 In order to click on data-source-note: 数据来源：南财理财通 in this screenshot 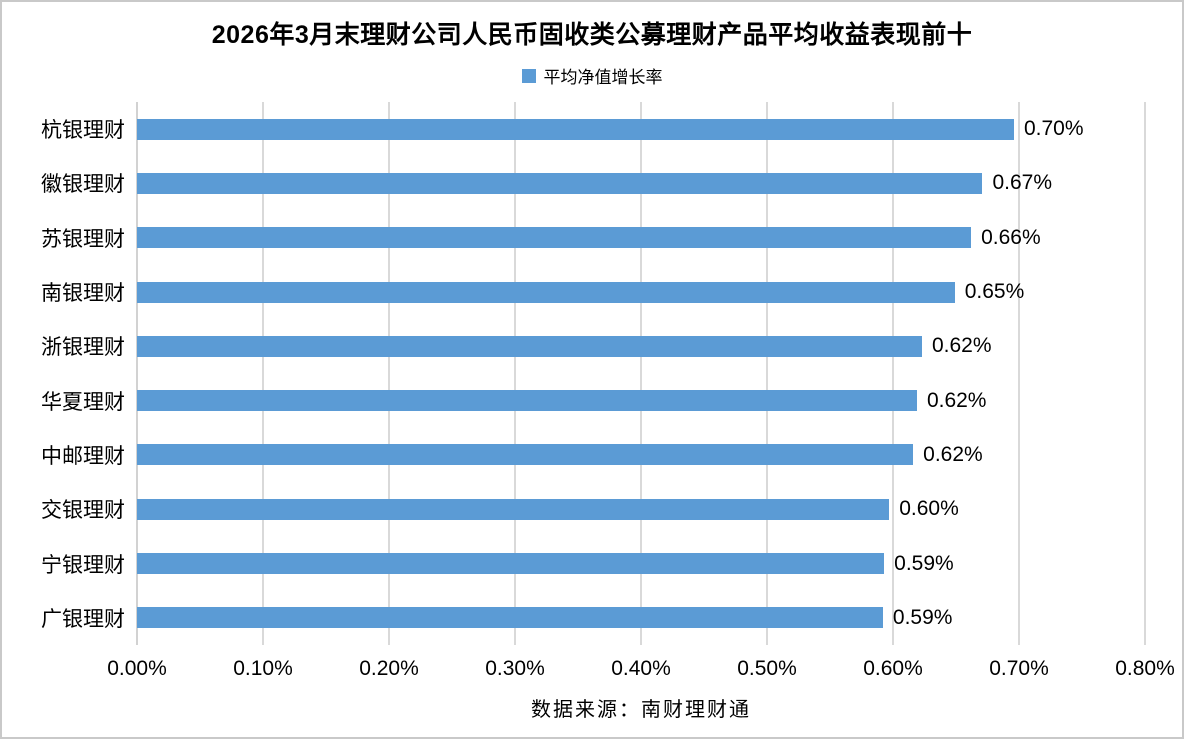, I will do `click(641, 710)`.